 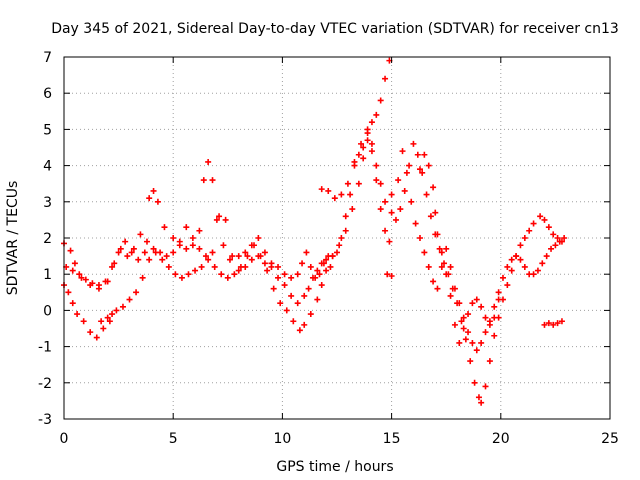 What do you see at coordinates (64, 439) in the screenshot?
I see `x-tick-label: 0` at bounding box center [64, 439].